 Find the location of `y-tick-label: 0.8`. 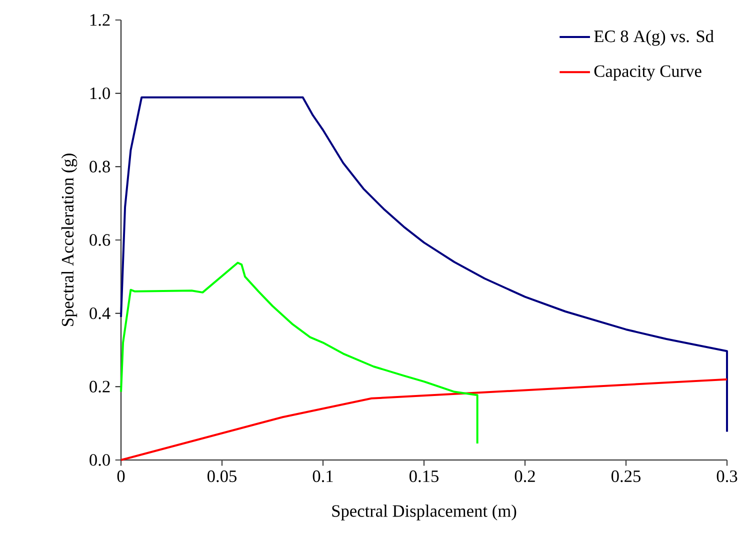

y-tick-label: 0.8 is located at coordinates (100, 166).